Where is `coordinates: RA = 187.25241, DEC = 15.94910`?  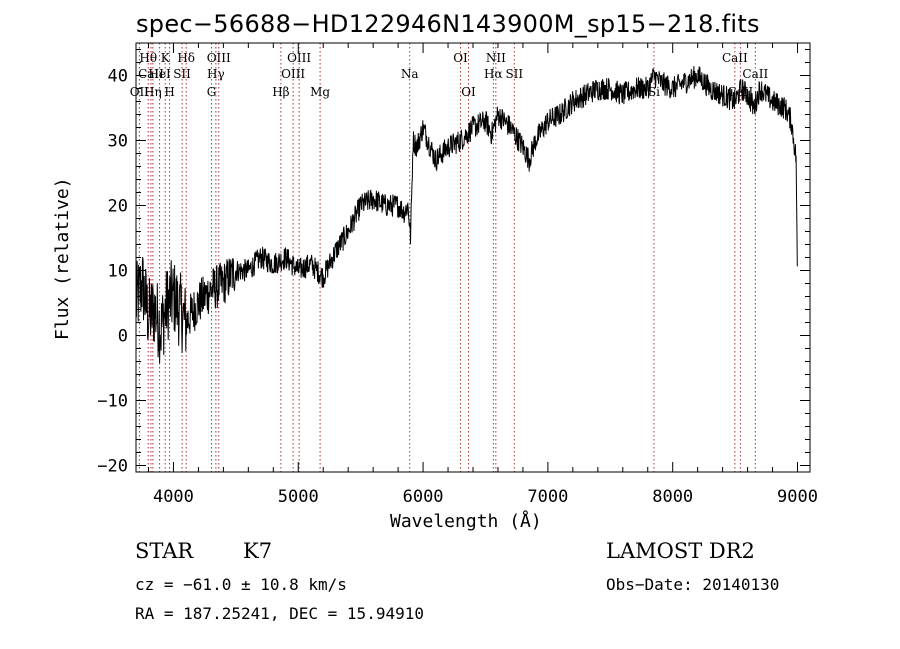
coordinates: RA = 187.25241, DEC = 15.94910 is located at coordinates (279, 613).